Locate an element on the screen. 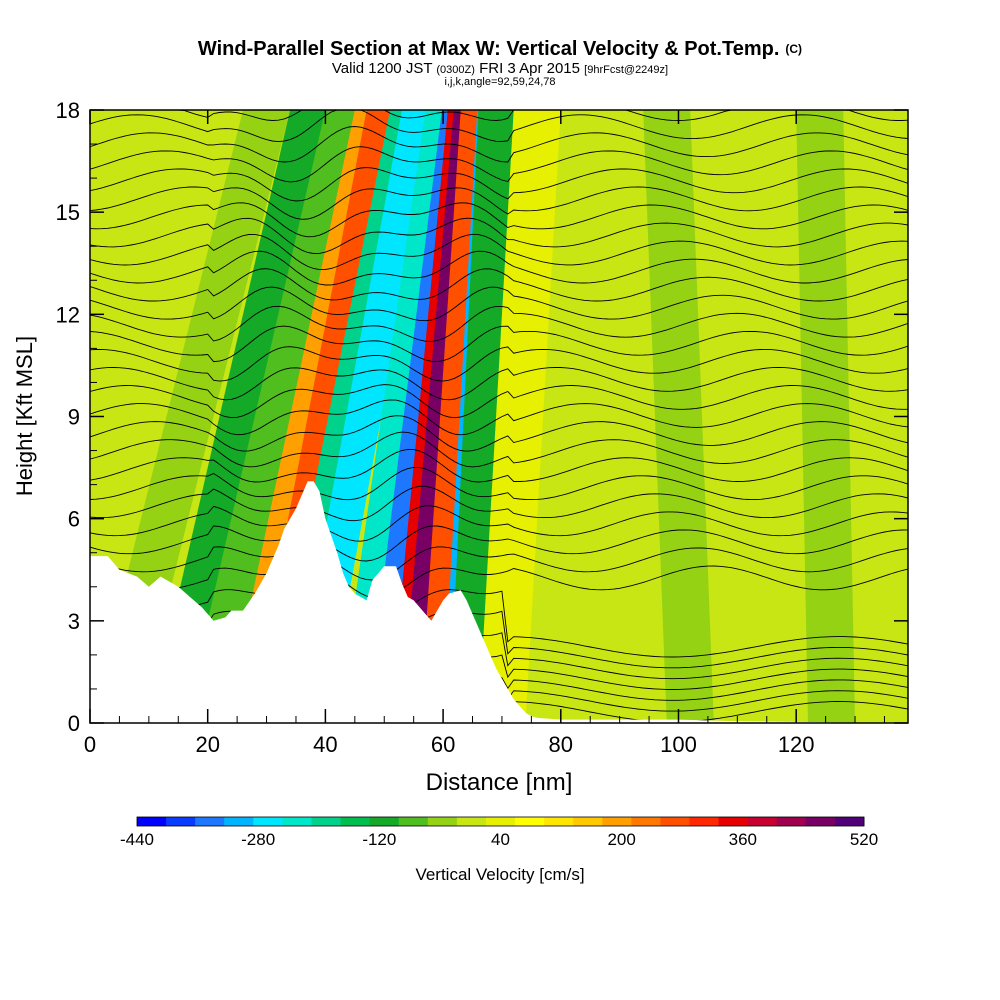 The height and width of the screenshot is (1000, 1000). colorbar-tick-label: 520 is located at coordinates (864, 839).